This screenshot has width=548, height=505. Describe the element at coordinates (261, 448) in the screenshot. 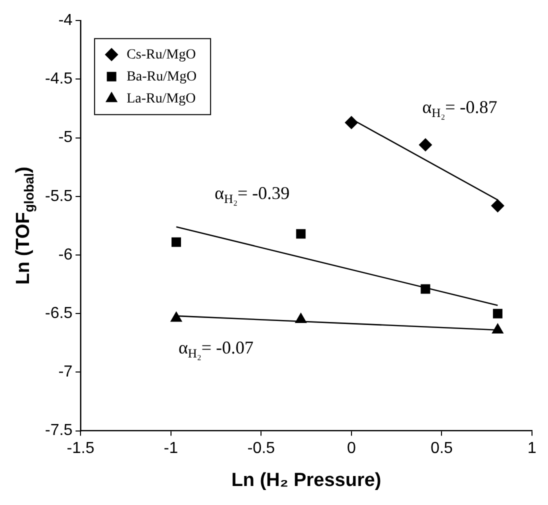

I see `x-tick-label: -0.5` at that location.